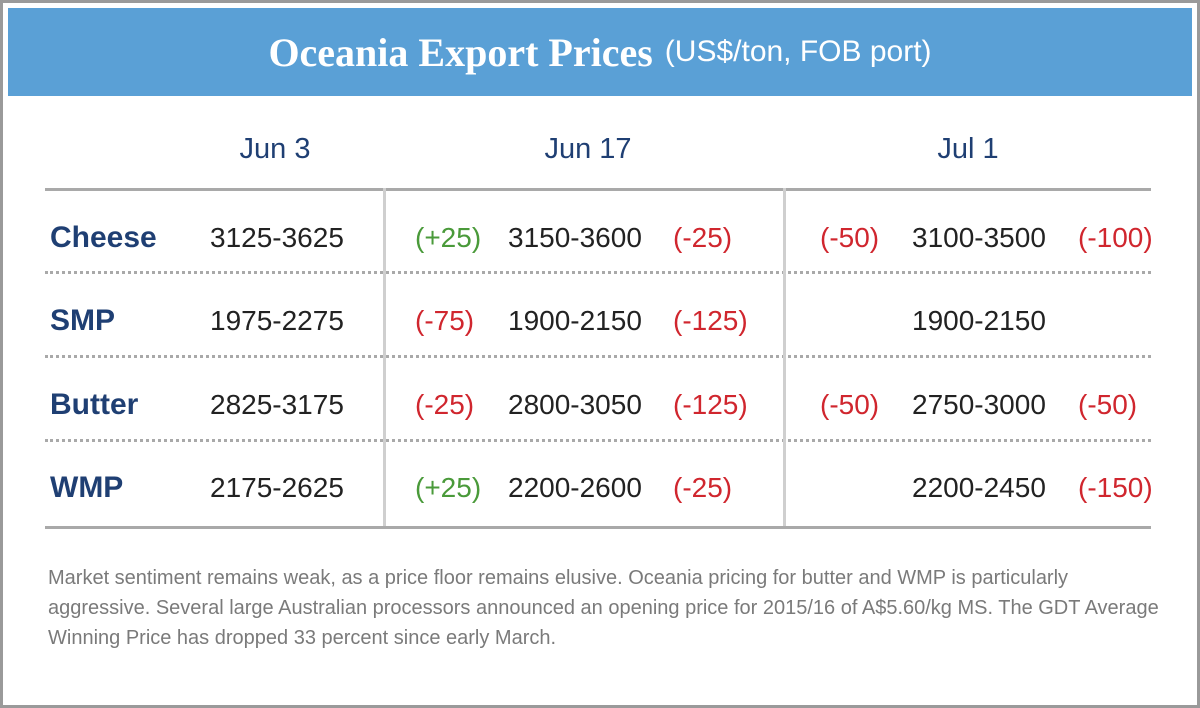 The height and width of the screenshot is (708, 1200). I want to click on subtitle: (US$/ton, FOB port), so click(798, 51).